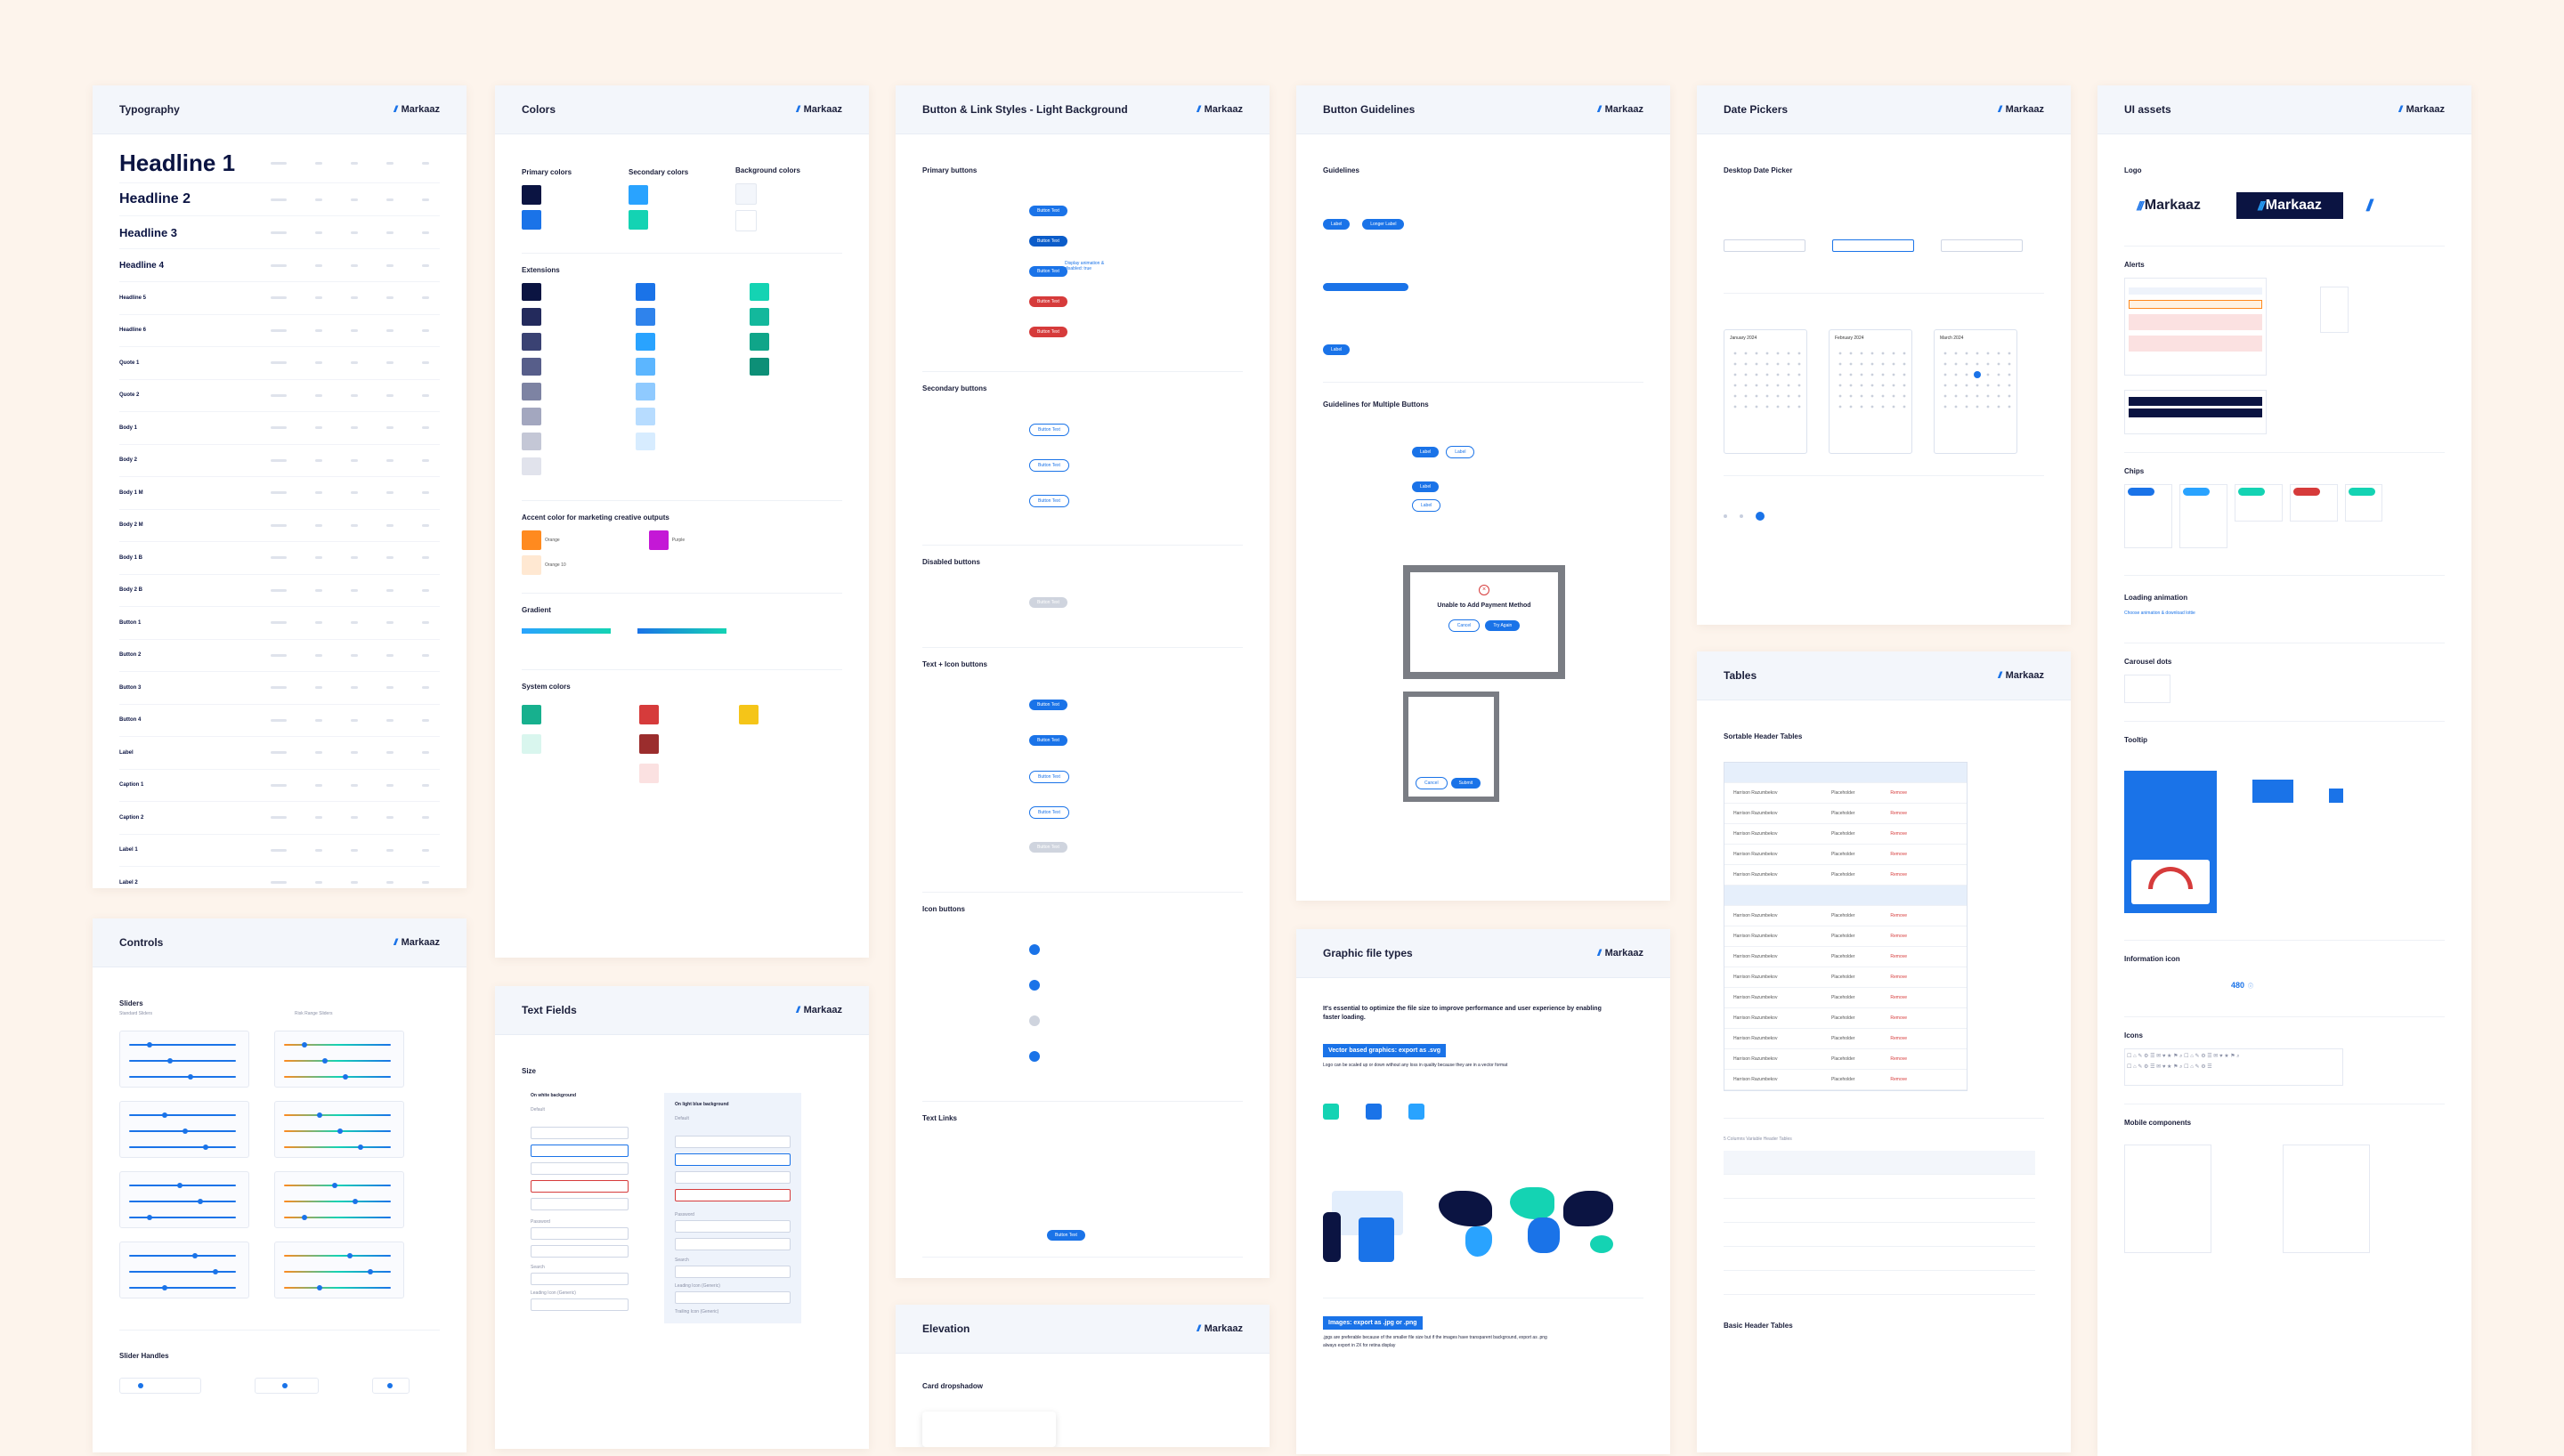 Image resolution: width=2564 pixels, height=1456 pixels. What do you see at coordinates (1465, 783) in the screenshot?
I see `submit-button: Submit` at bounding box center [1465, 783].